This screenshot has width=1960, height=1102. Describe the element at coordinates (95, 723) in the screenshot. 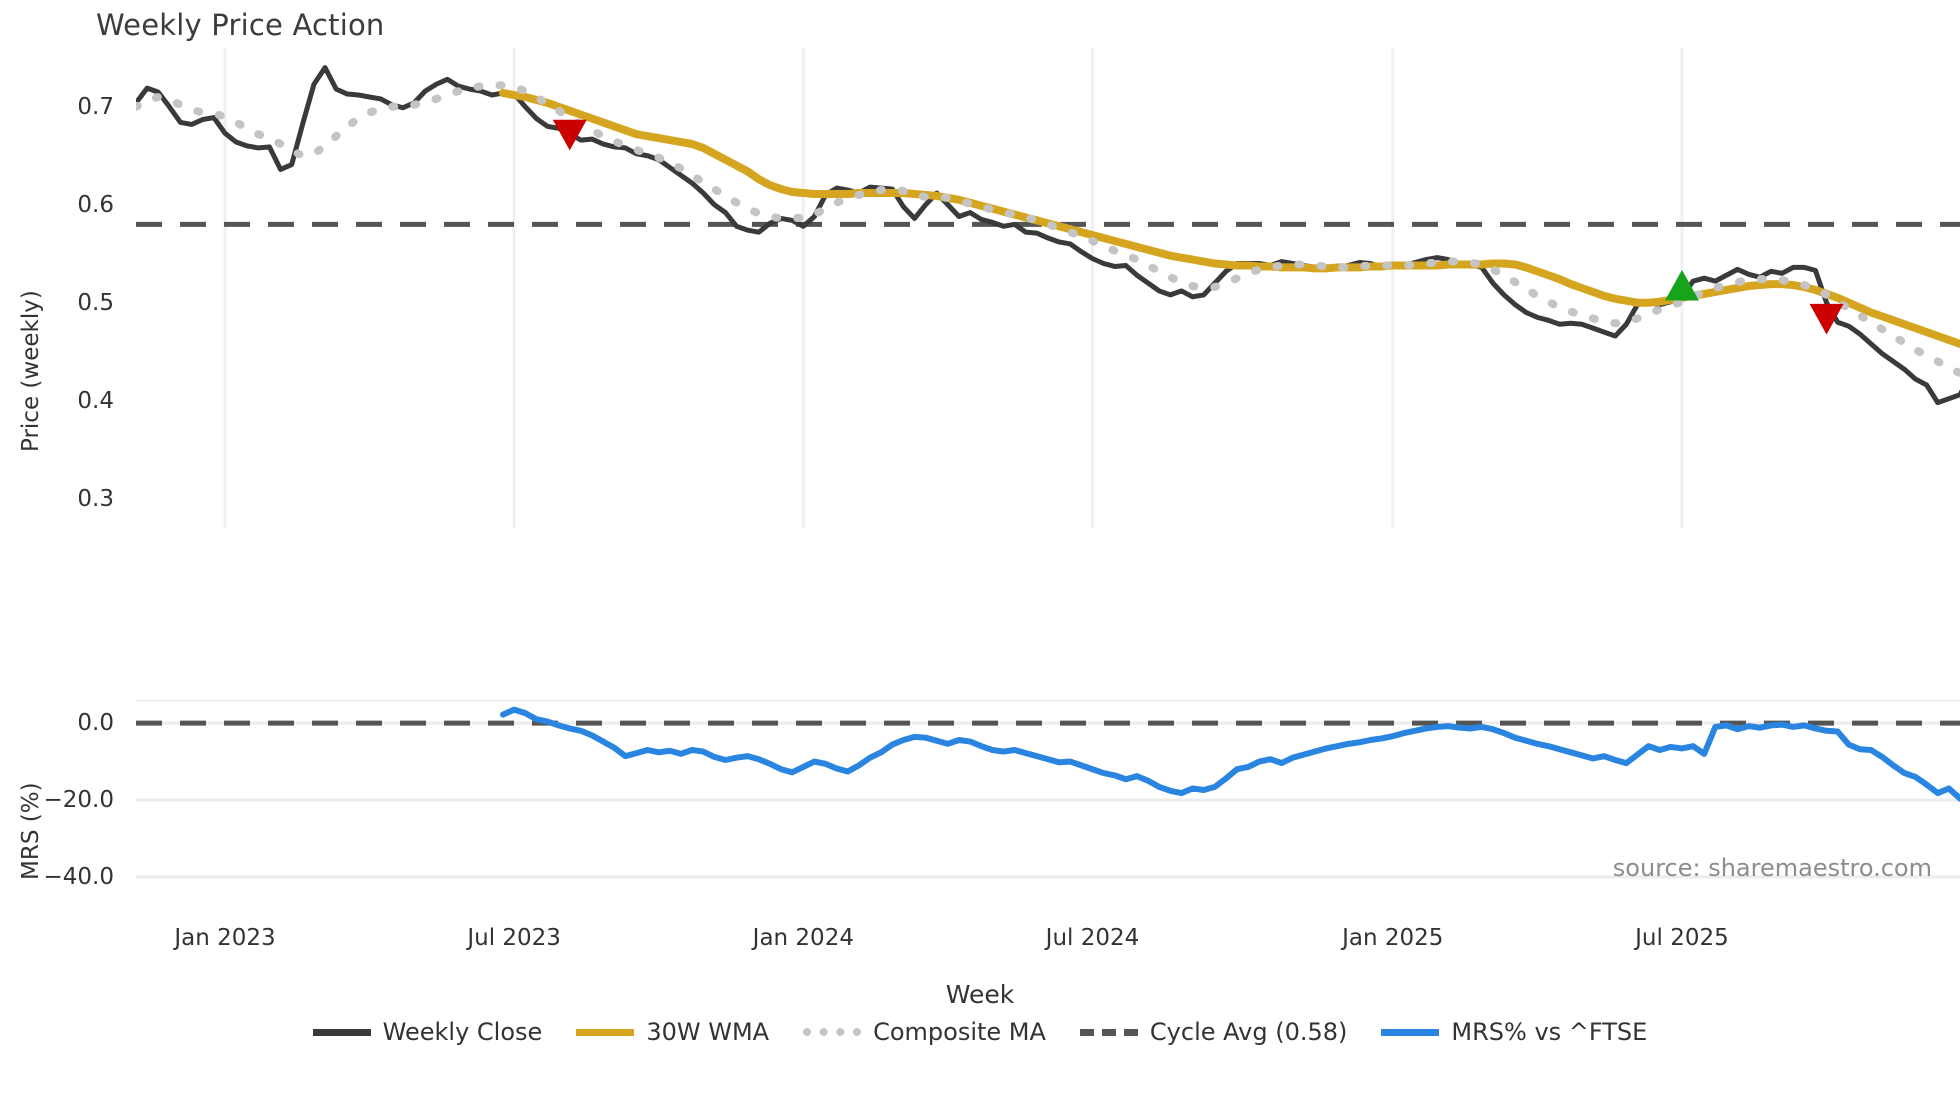

I see `mrs-y-tick: 0.0` at that location.